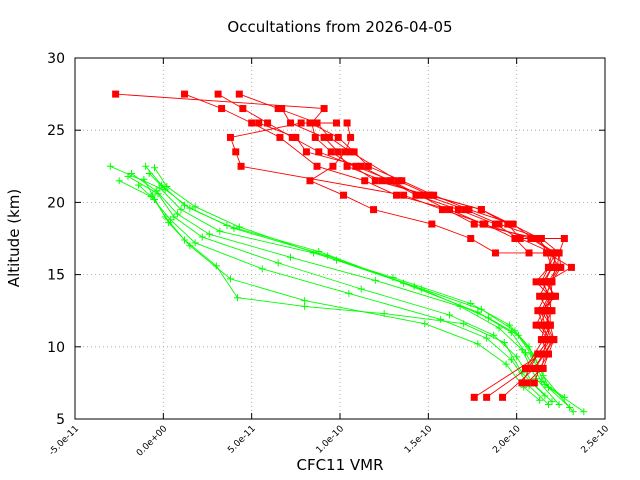  Describe the element at coordinates (60, 420) in the screenshot. I see `y-tick-label: 5` at that location.